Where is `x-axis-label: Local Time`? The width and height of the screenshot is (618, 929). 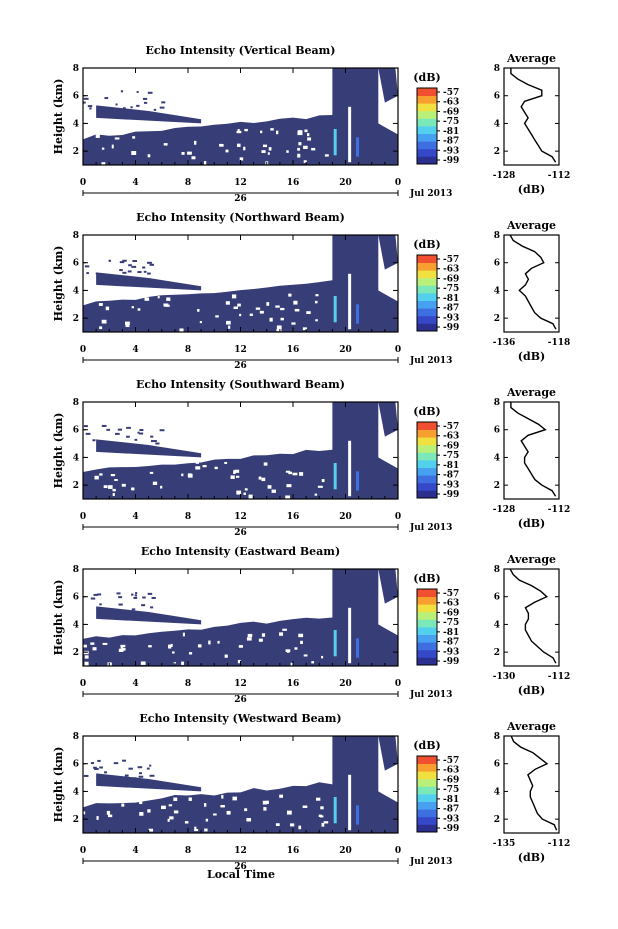
x-axis-label: Local Time is located at coordinates (241, 874).